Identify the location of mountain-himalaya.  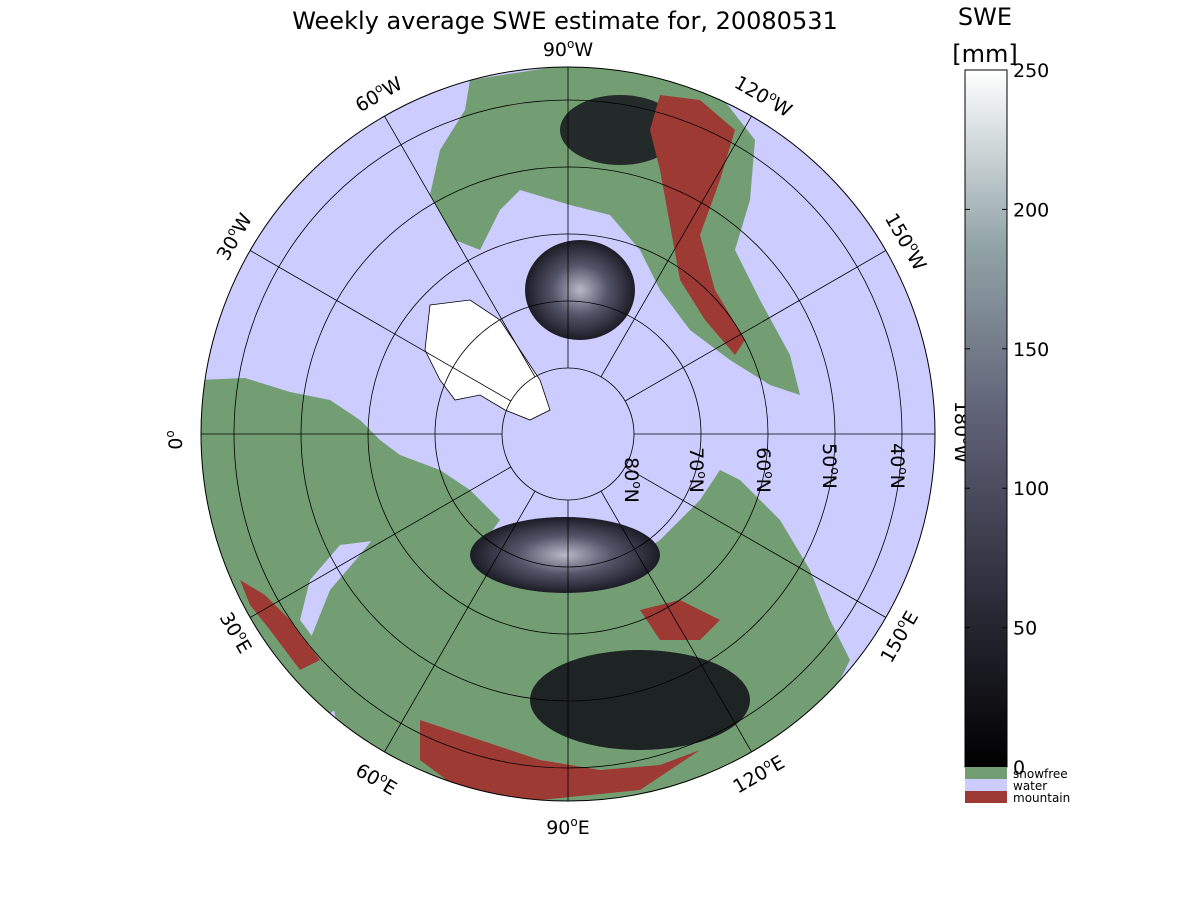
(560, 760).